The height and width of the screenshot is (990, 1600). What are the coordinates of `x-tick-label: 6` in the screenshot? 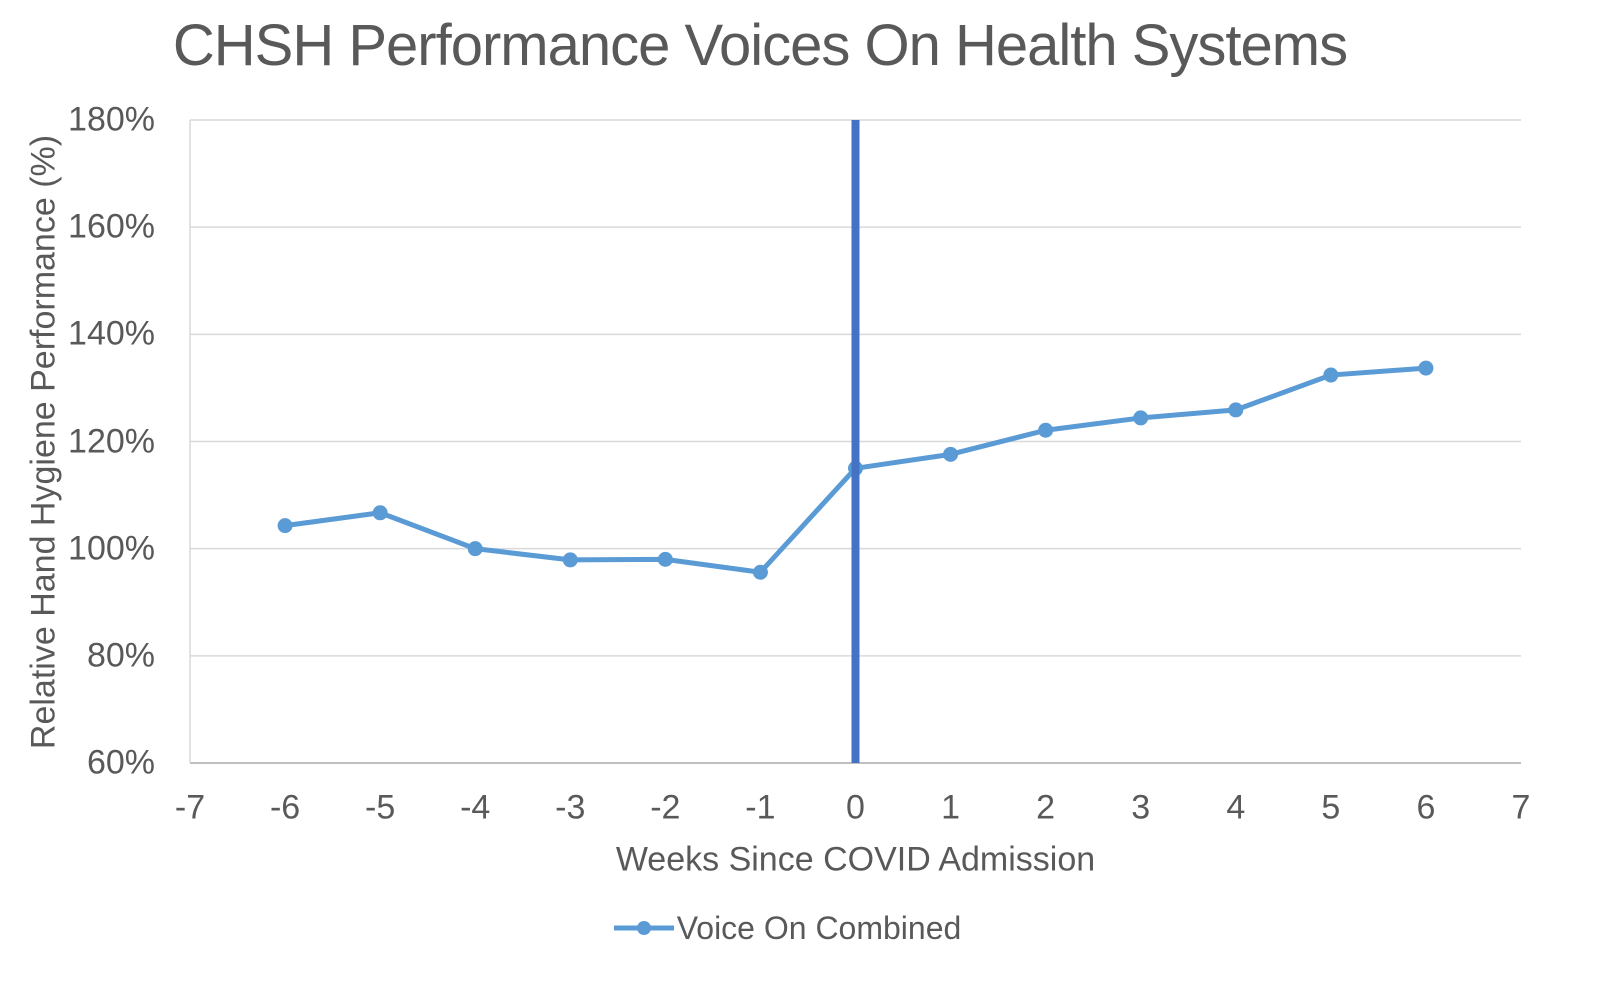 It's located at (1426, 807).